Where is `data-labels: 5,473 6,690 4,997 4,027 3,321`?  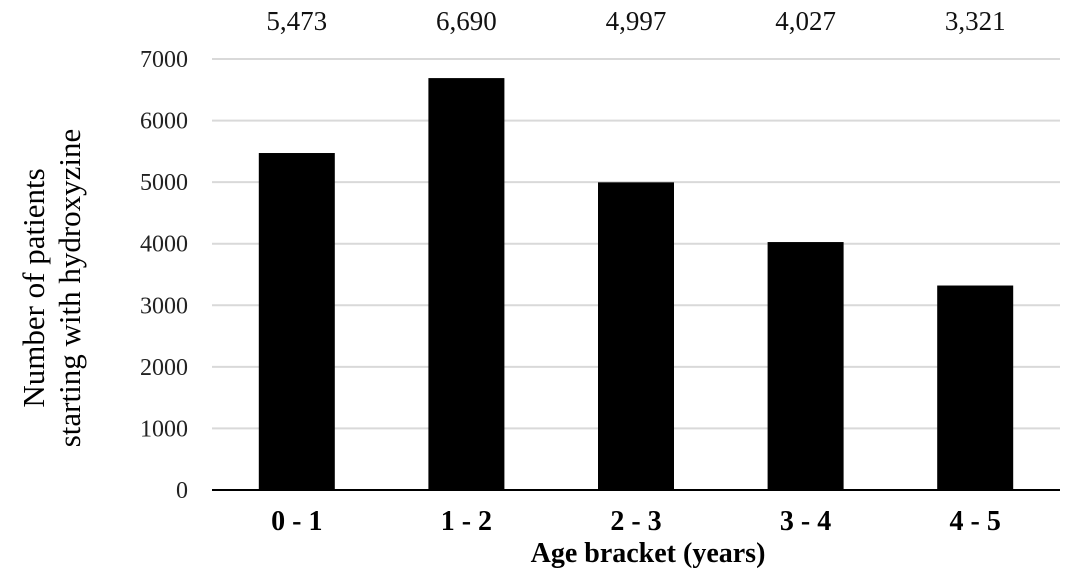 data-labels: 5,473 6,690 4,997 4,027 3,321 is located at coordinates (635, 21).